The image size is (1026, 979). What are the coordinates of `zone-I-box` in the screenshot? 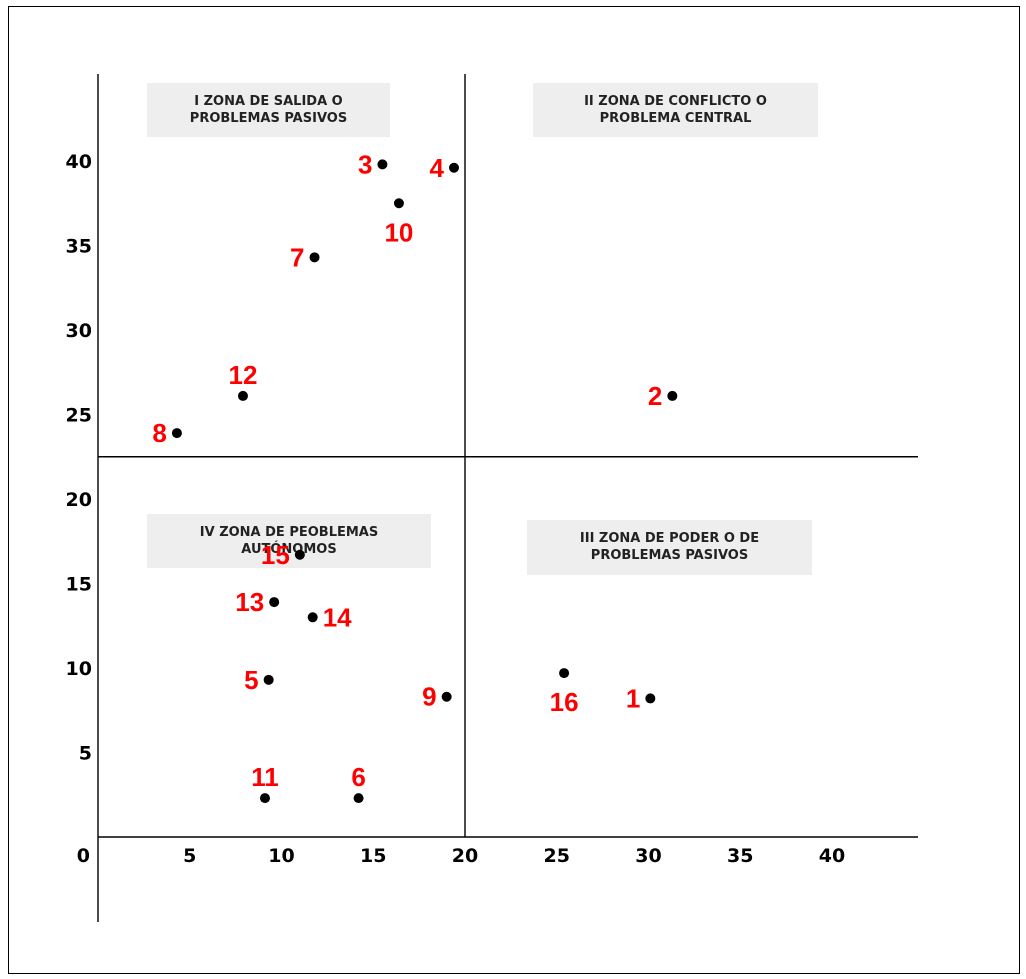 It's located at (268, 110).